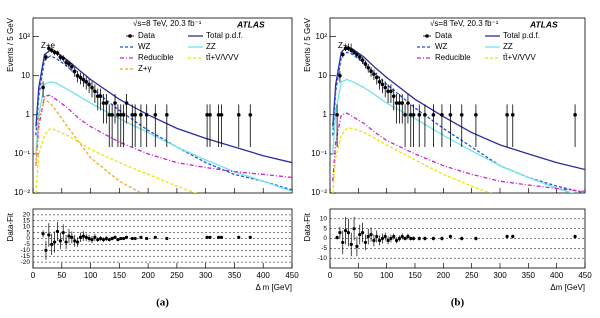  What do you see at coordinates (323, 258) in the screenshot?
I see `ratio-tick-label: -10` at bounding box center [323, 258].